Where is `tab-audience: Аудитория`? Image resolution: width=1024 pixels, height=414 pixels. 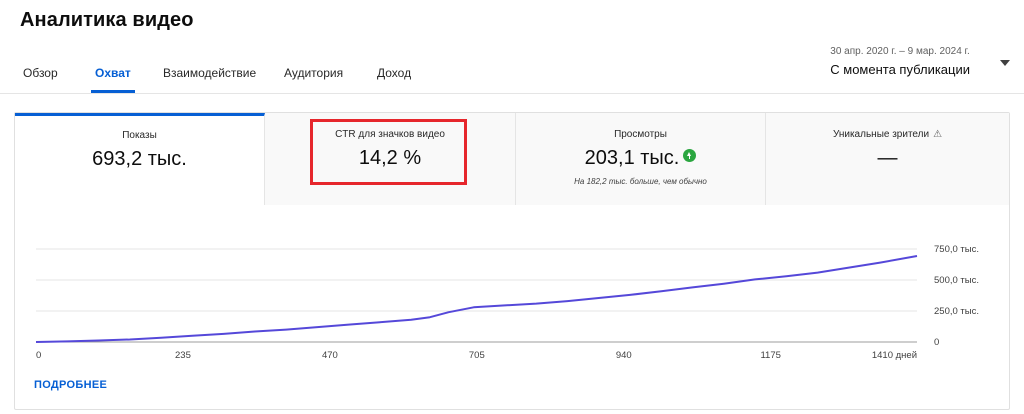
tab-audience: Аудитория is located at coordinates (314, 73).